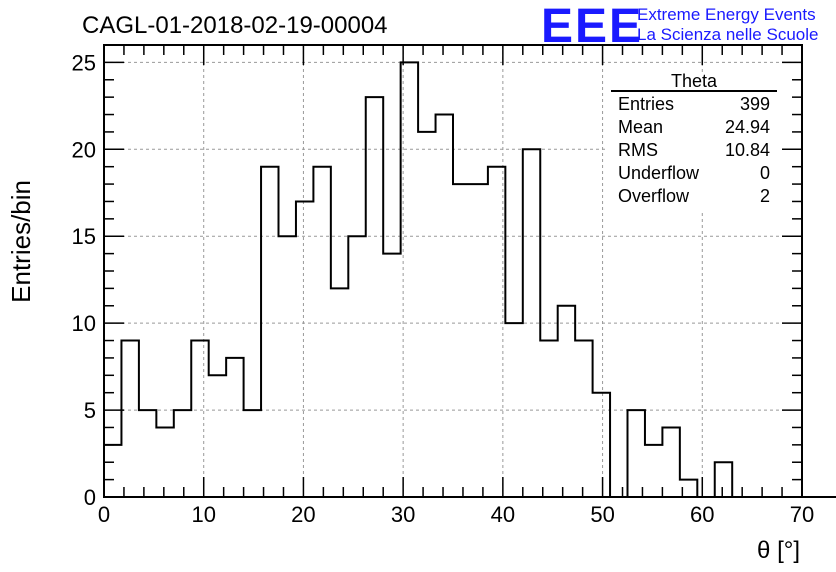 The image size is (836, 572). What do you see at coordinates (640, 127) in the screenshot?
I see `stats-label: Mean` at bounding box center [640, 127].